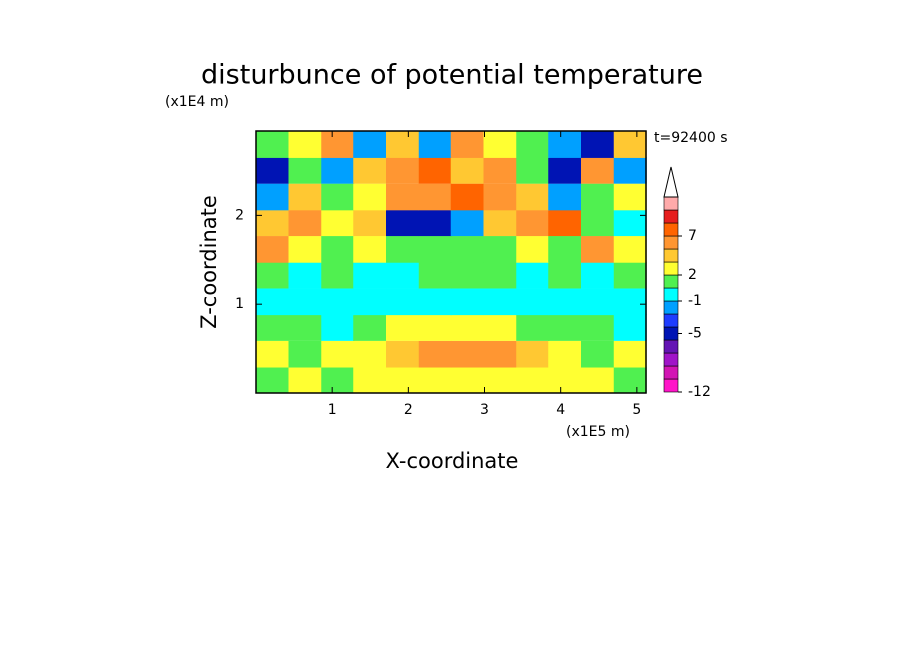  What do you see at coordinates (452, 461) in the screenshot?
I see `x-axis-label: X-coordinate` at bounding box center [452, 461].